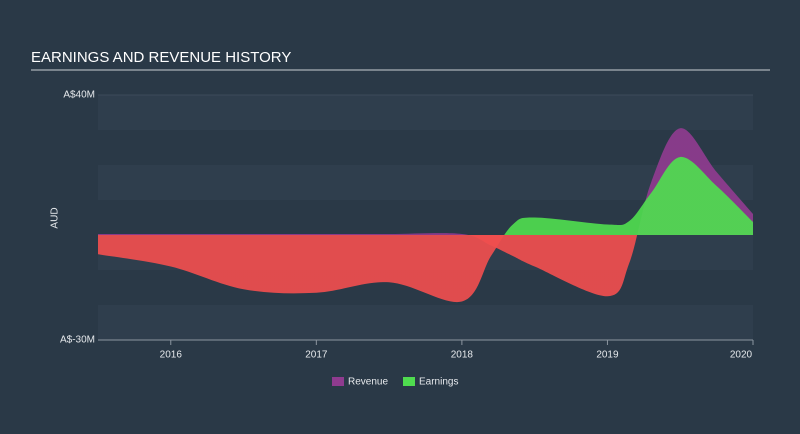  I want to click on y-axis-label: AUD, so click(55, 217).